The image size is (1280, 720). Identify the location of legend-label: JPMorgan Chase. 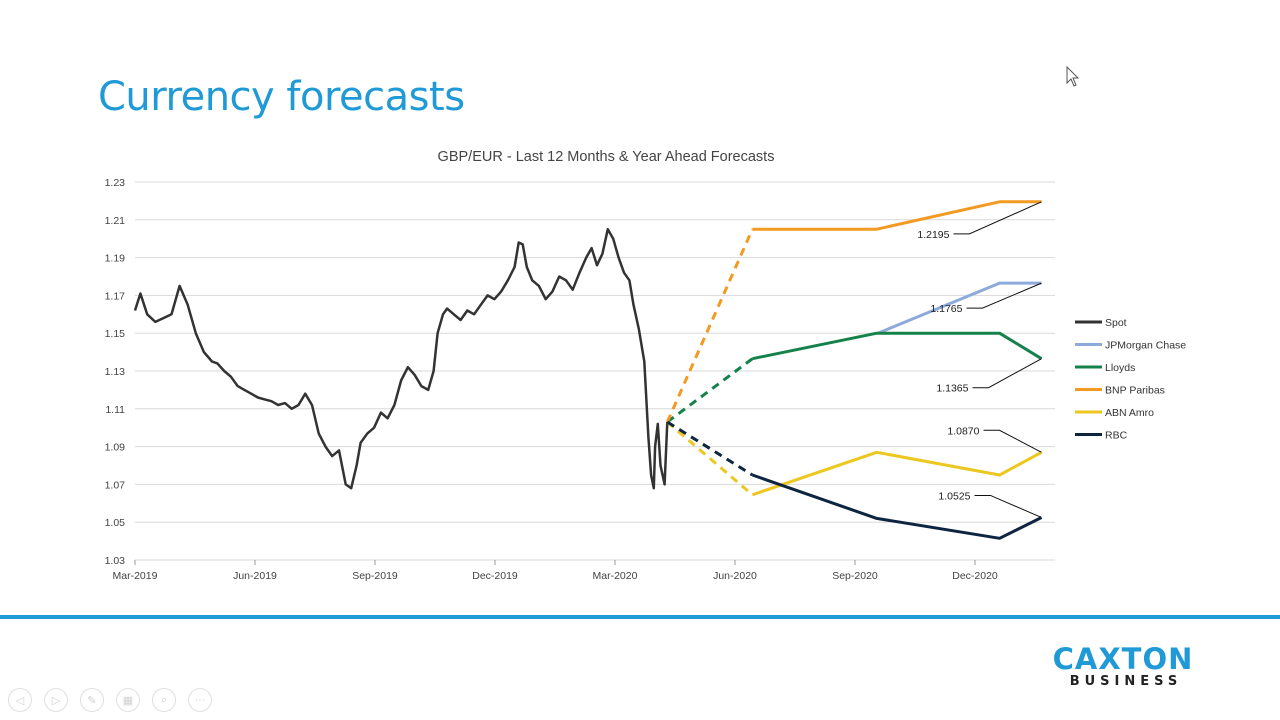
(1145, 346).